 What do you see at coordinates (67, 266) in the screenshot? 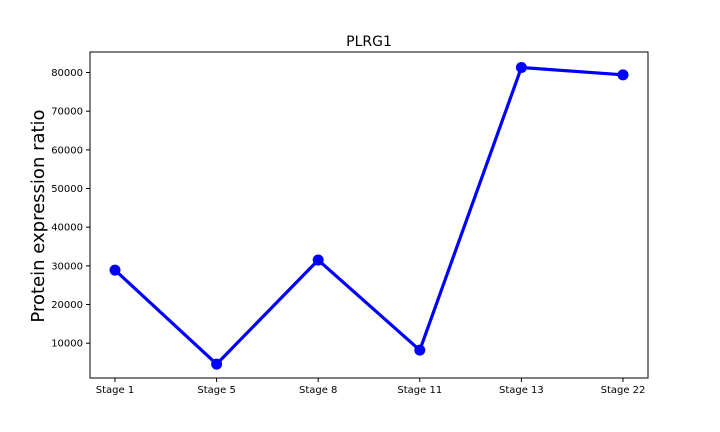
I see `y-tick-label: 30000` at bounding box center [67, 266].